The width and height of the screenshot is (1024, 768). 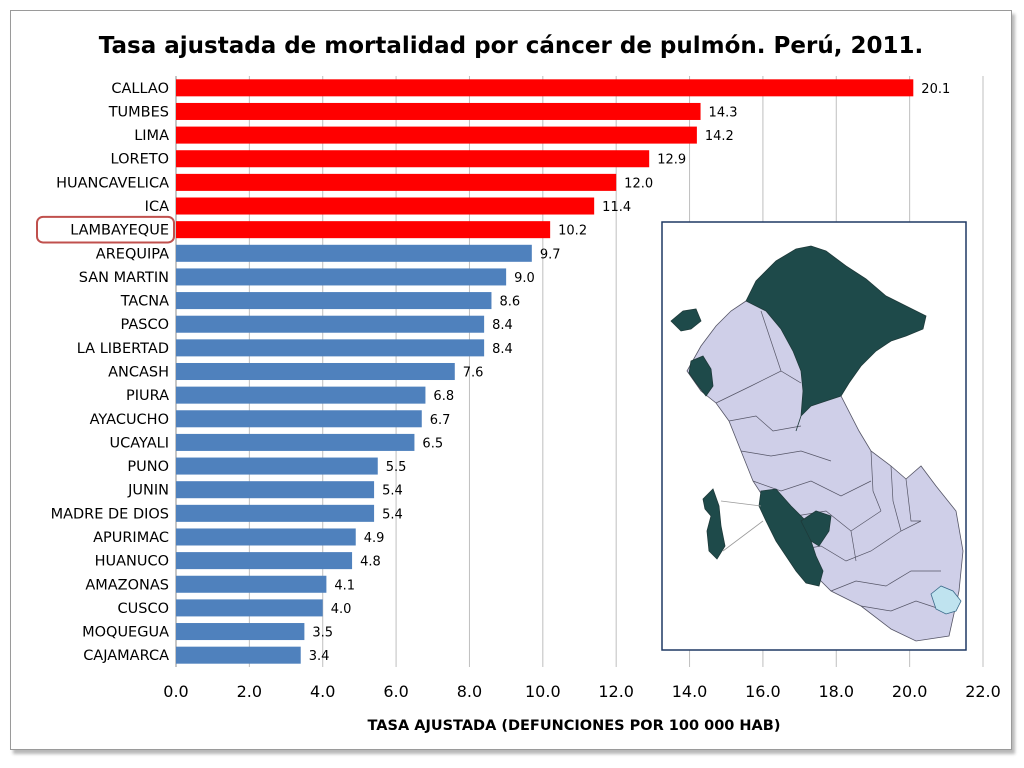 I want to click on category-label: TACNA, so click(x=144, y=302).